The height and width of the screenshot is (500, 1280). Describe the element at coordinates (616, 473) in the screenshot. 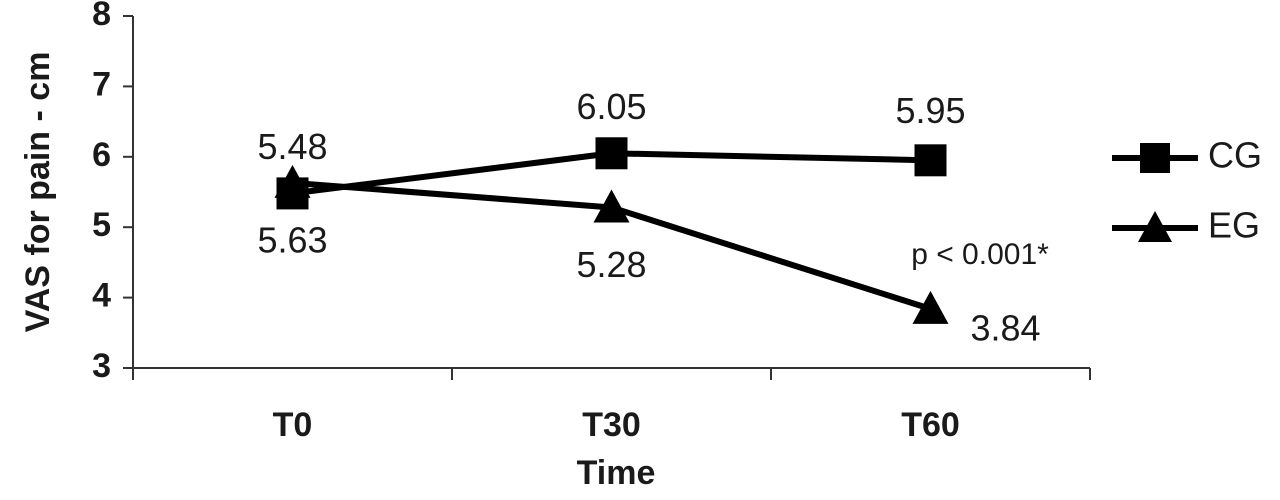

I see `x-axis-title: Time` at that location.